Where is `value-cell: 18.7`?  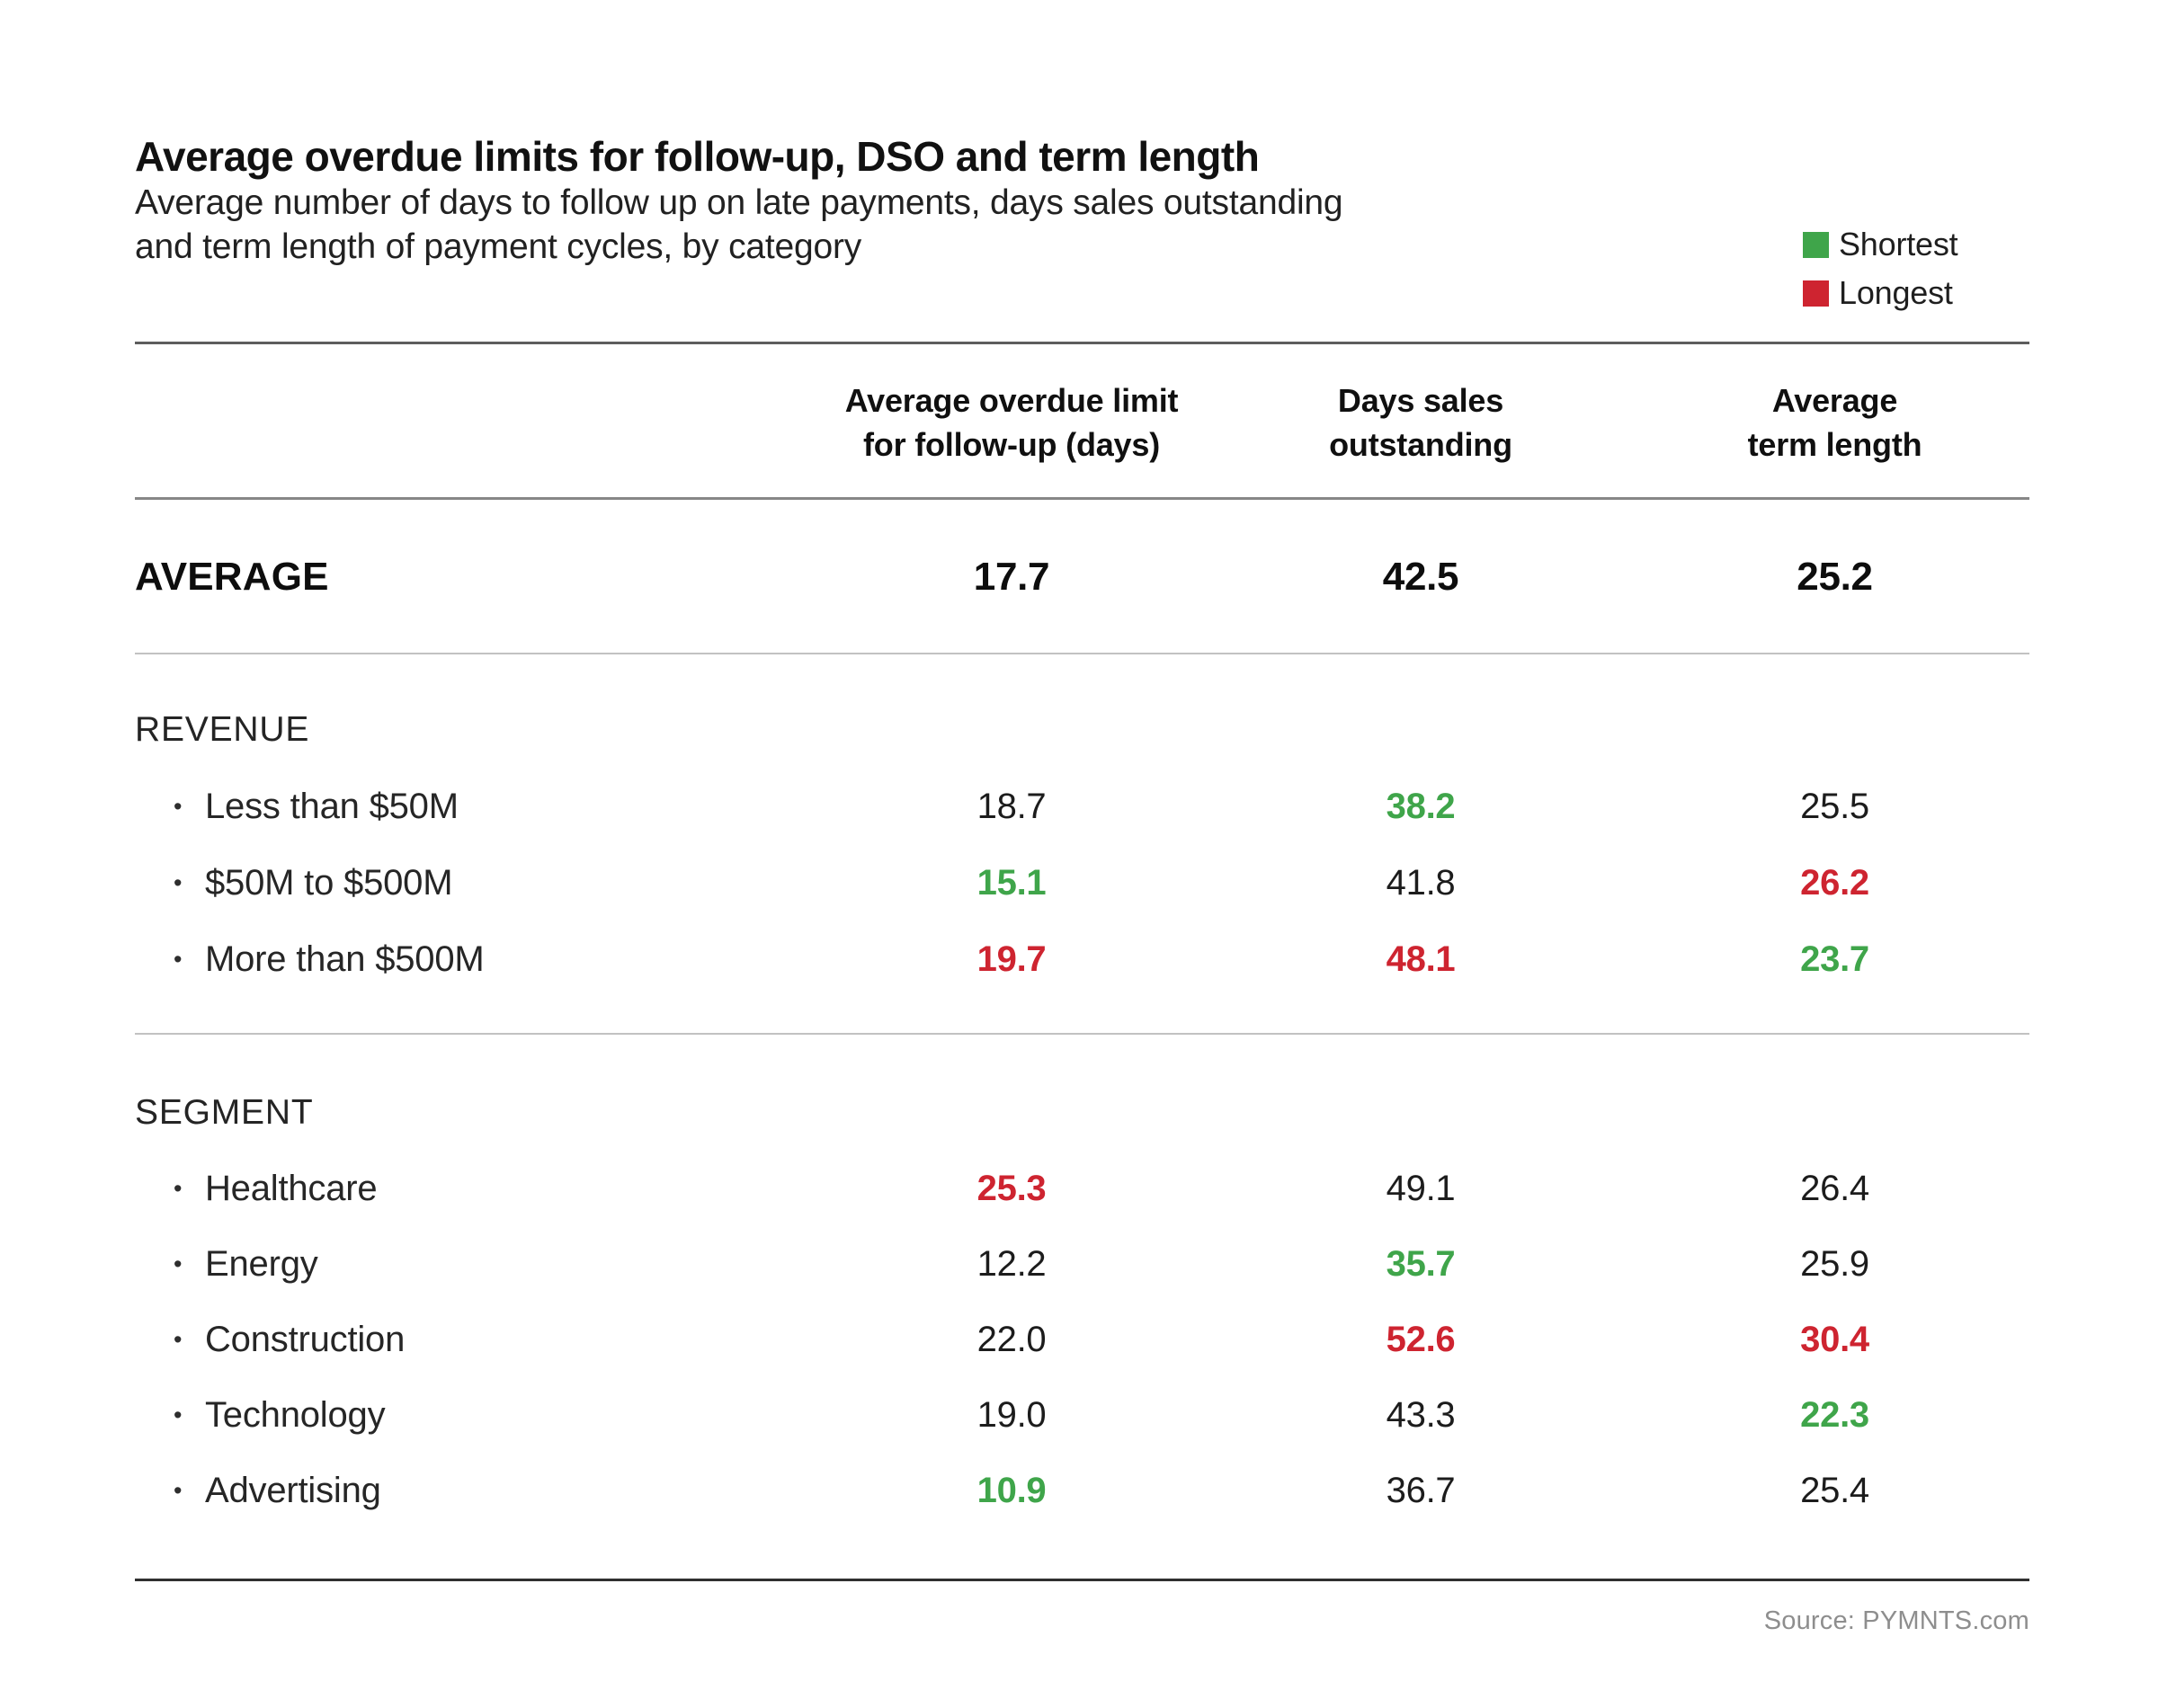 value-cell: 18.7 is located at coordinates (1011, 806).